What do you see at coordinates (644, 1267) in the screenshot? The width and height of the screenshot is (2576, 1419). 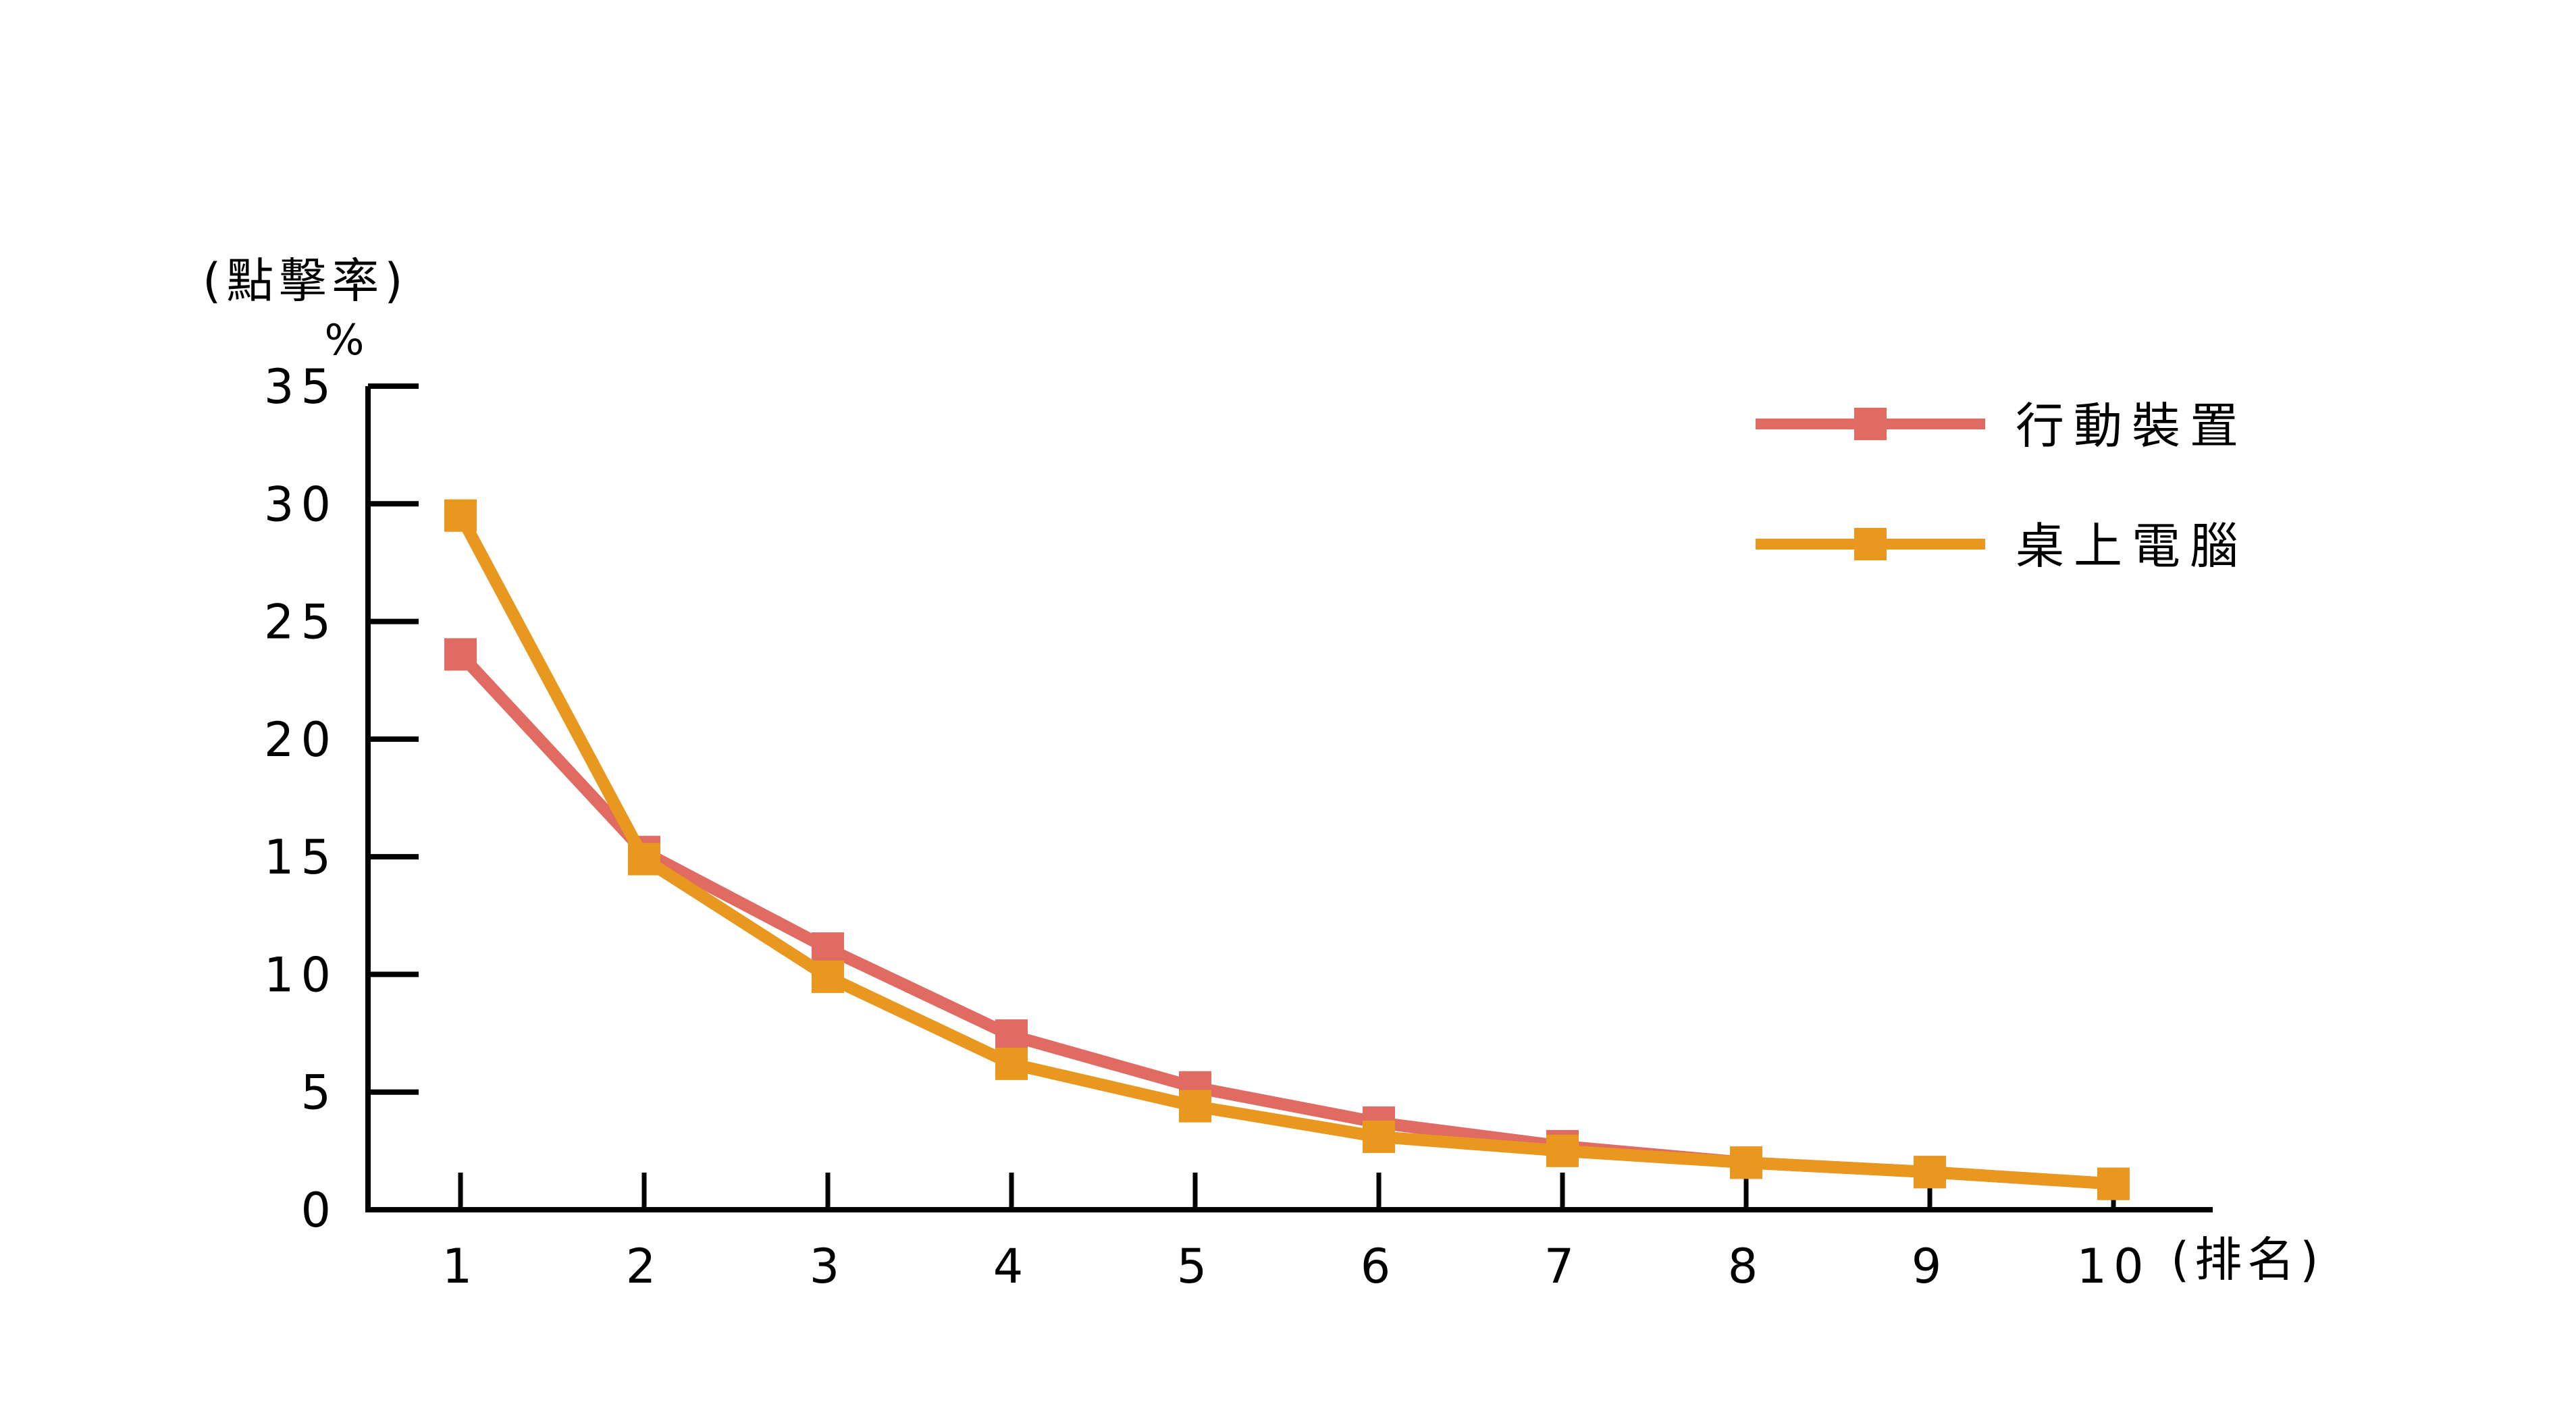 I see `x-tick-label: 2` at bounding box center [644, 1267].